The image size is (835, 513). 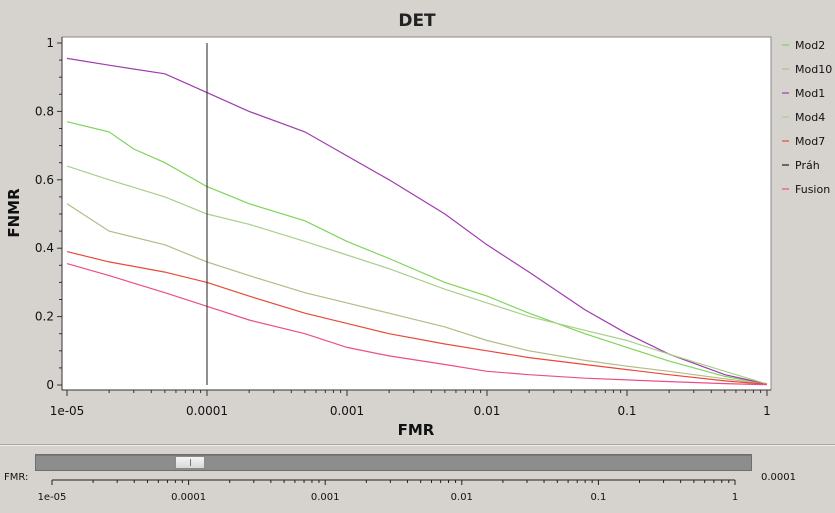 What do you see at coordinates (50, 43) in the screenshot?
I see `y-tick-label: 1` at bounding box center [50, 43].